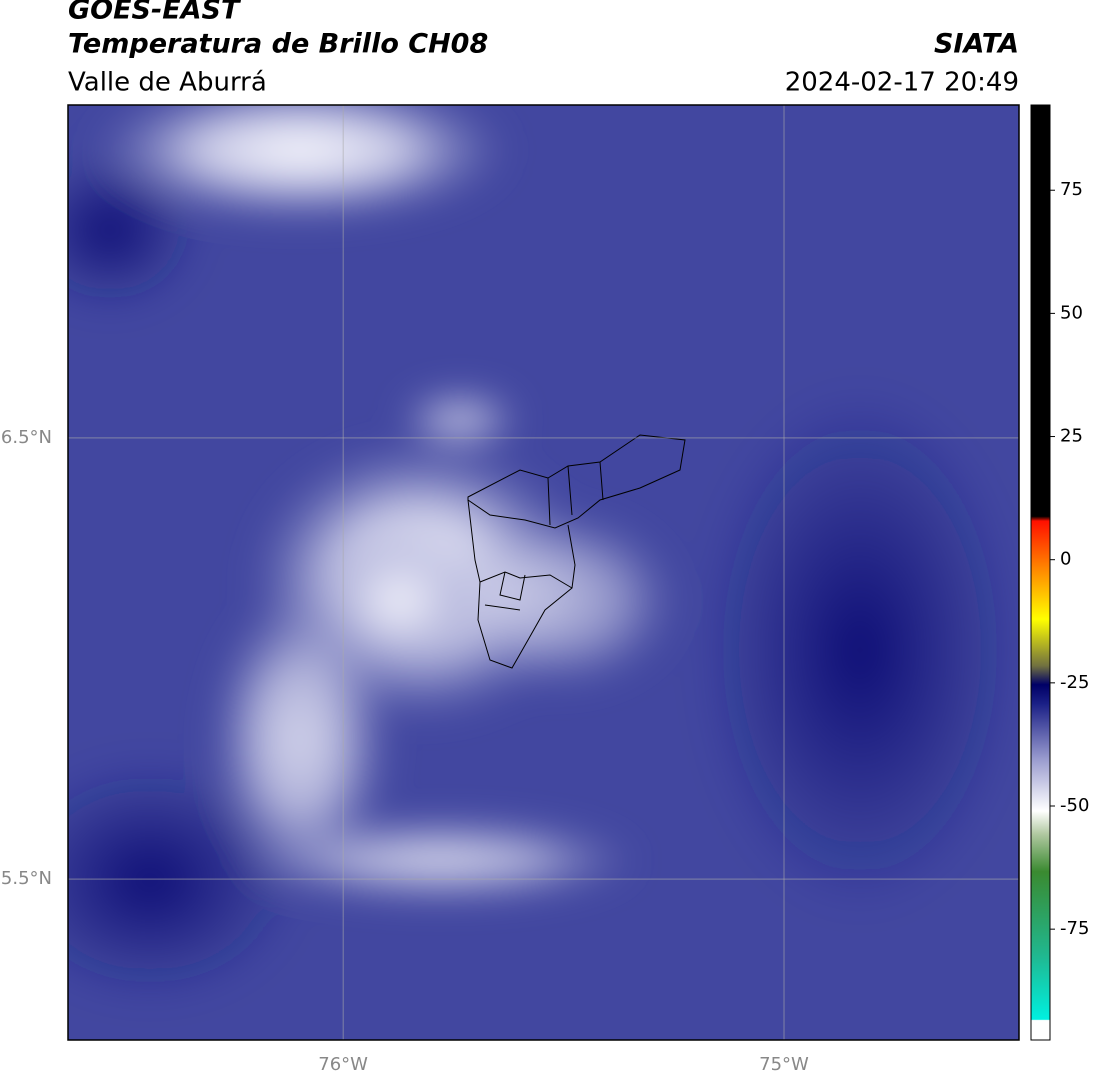 The image size is (1094, 1082). Describe the element at coordinates (1074, 805) in the screenshot. I see `colorbar-tick-label: -50` at that location.